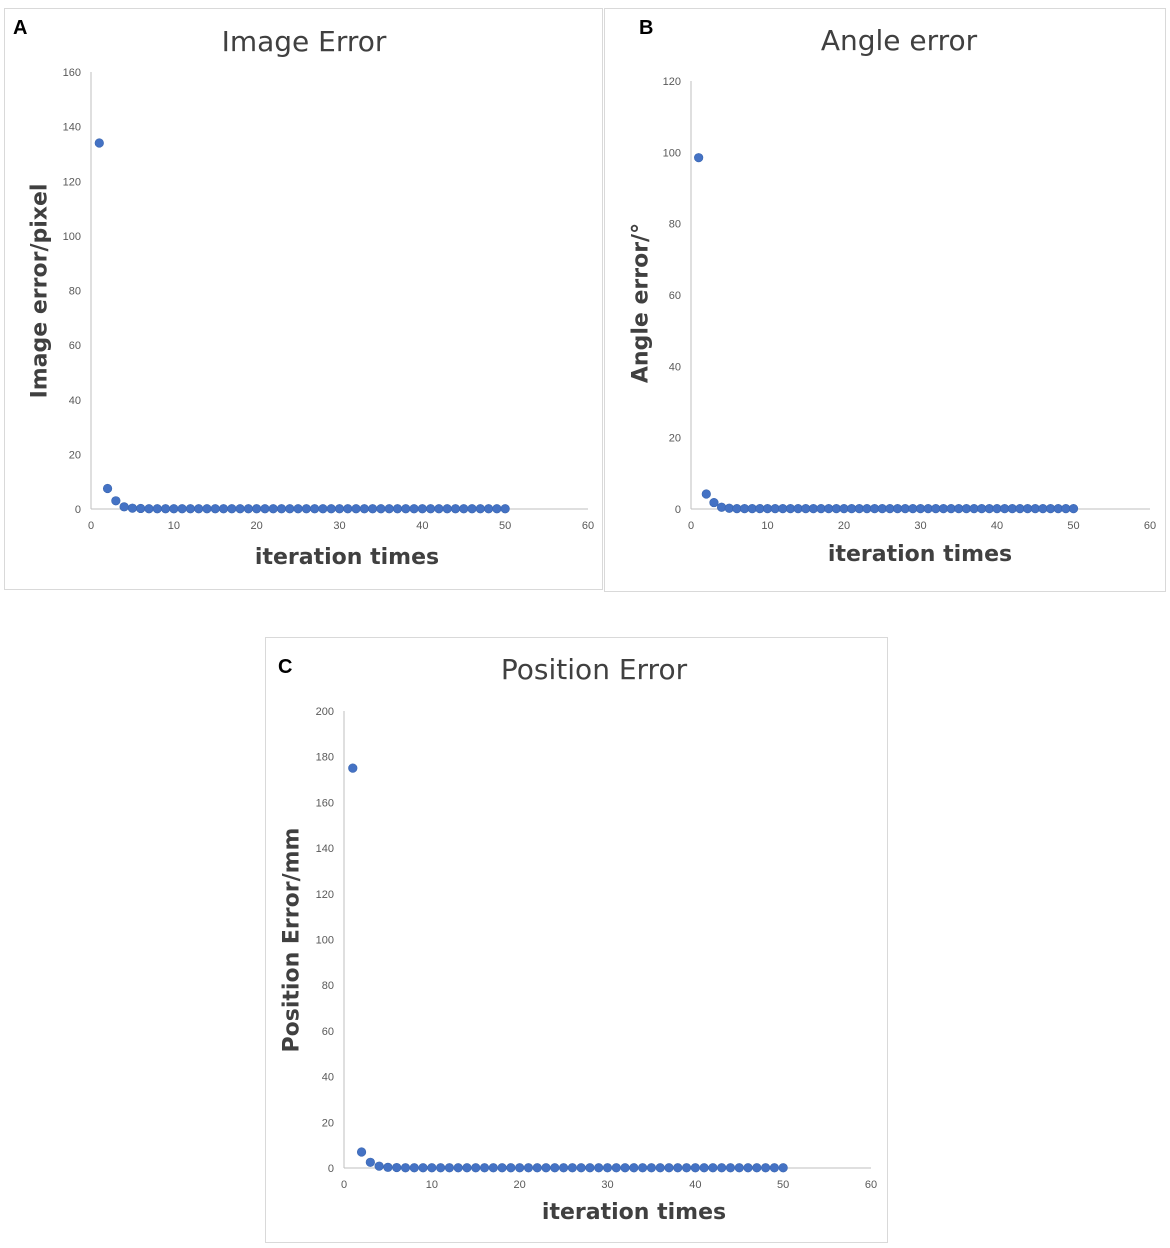  I want to click on panel-label: C, so click(285, 667).